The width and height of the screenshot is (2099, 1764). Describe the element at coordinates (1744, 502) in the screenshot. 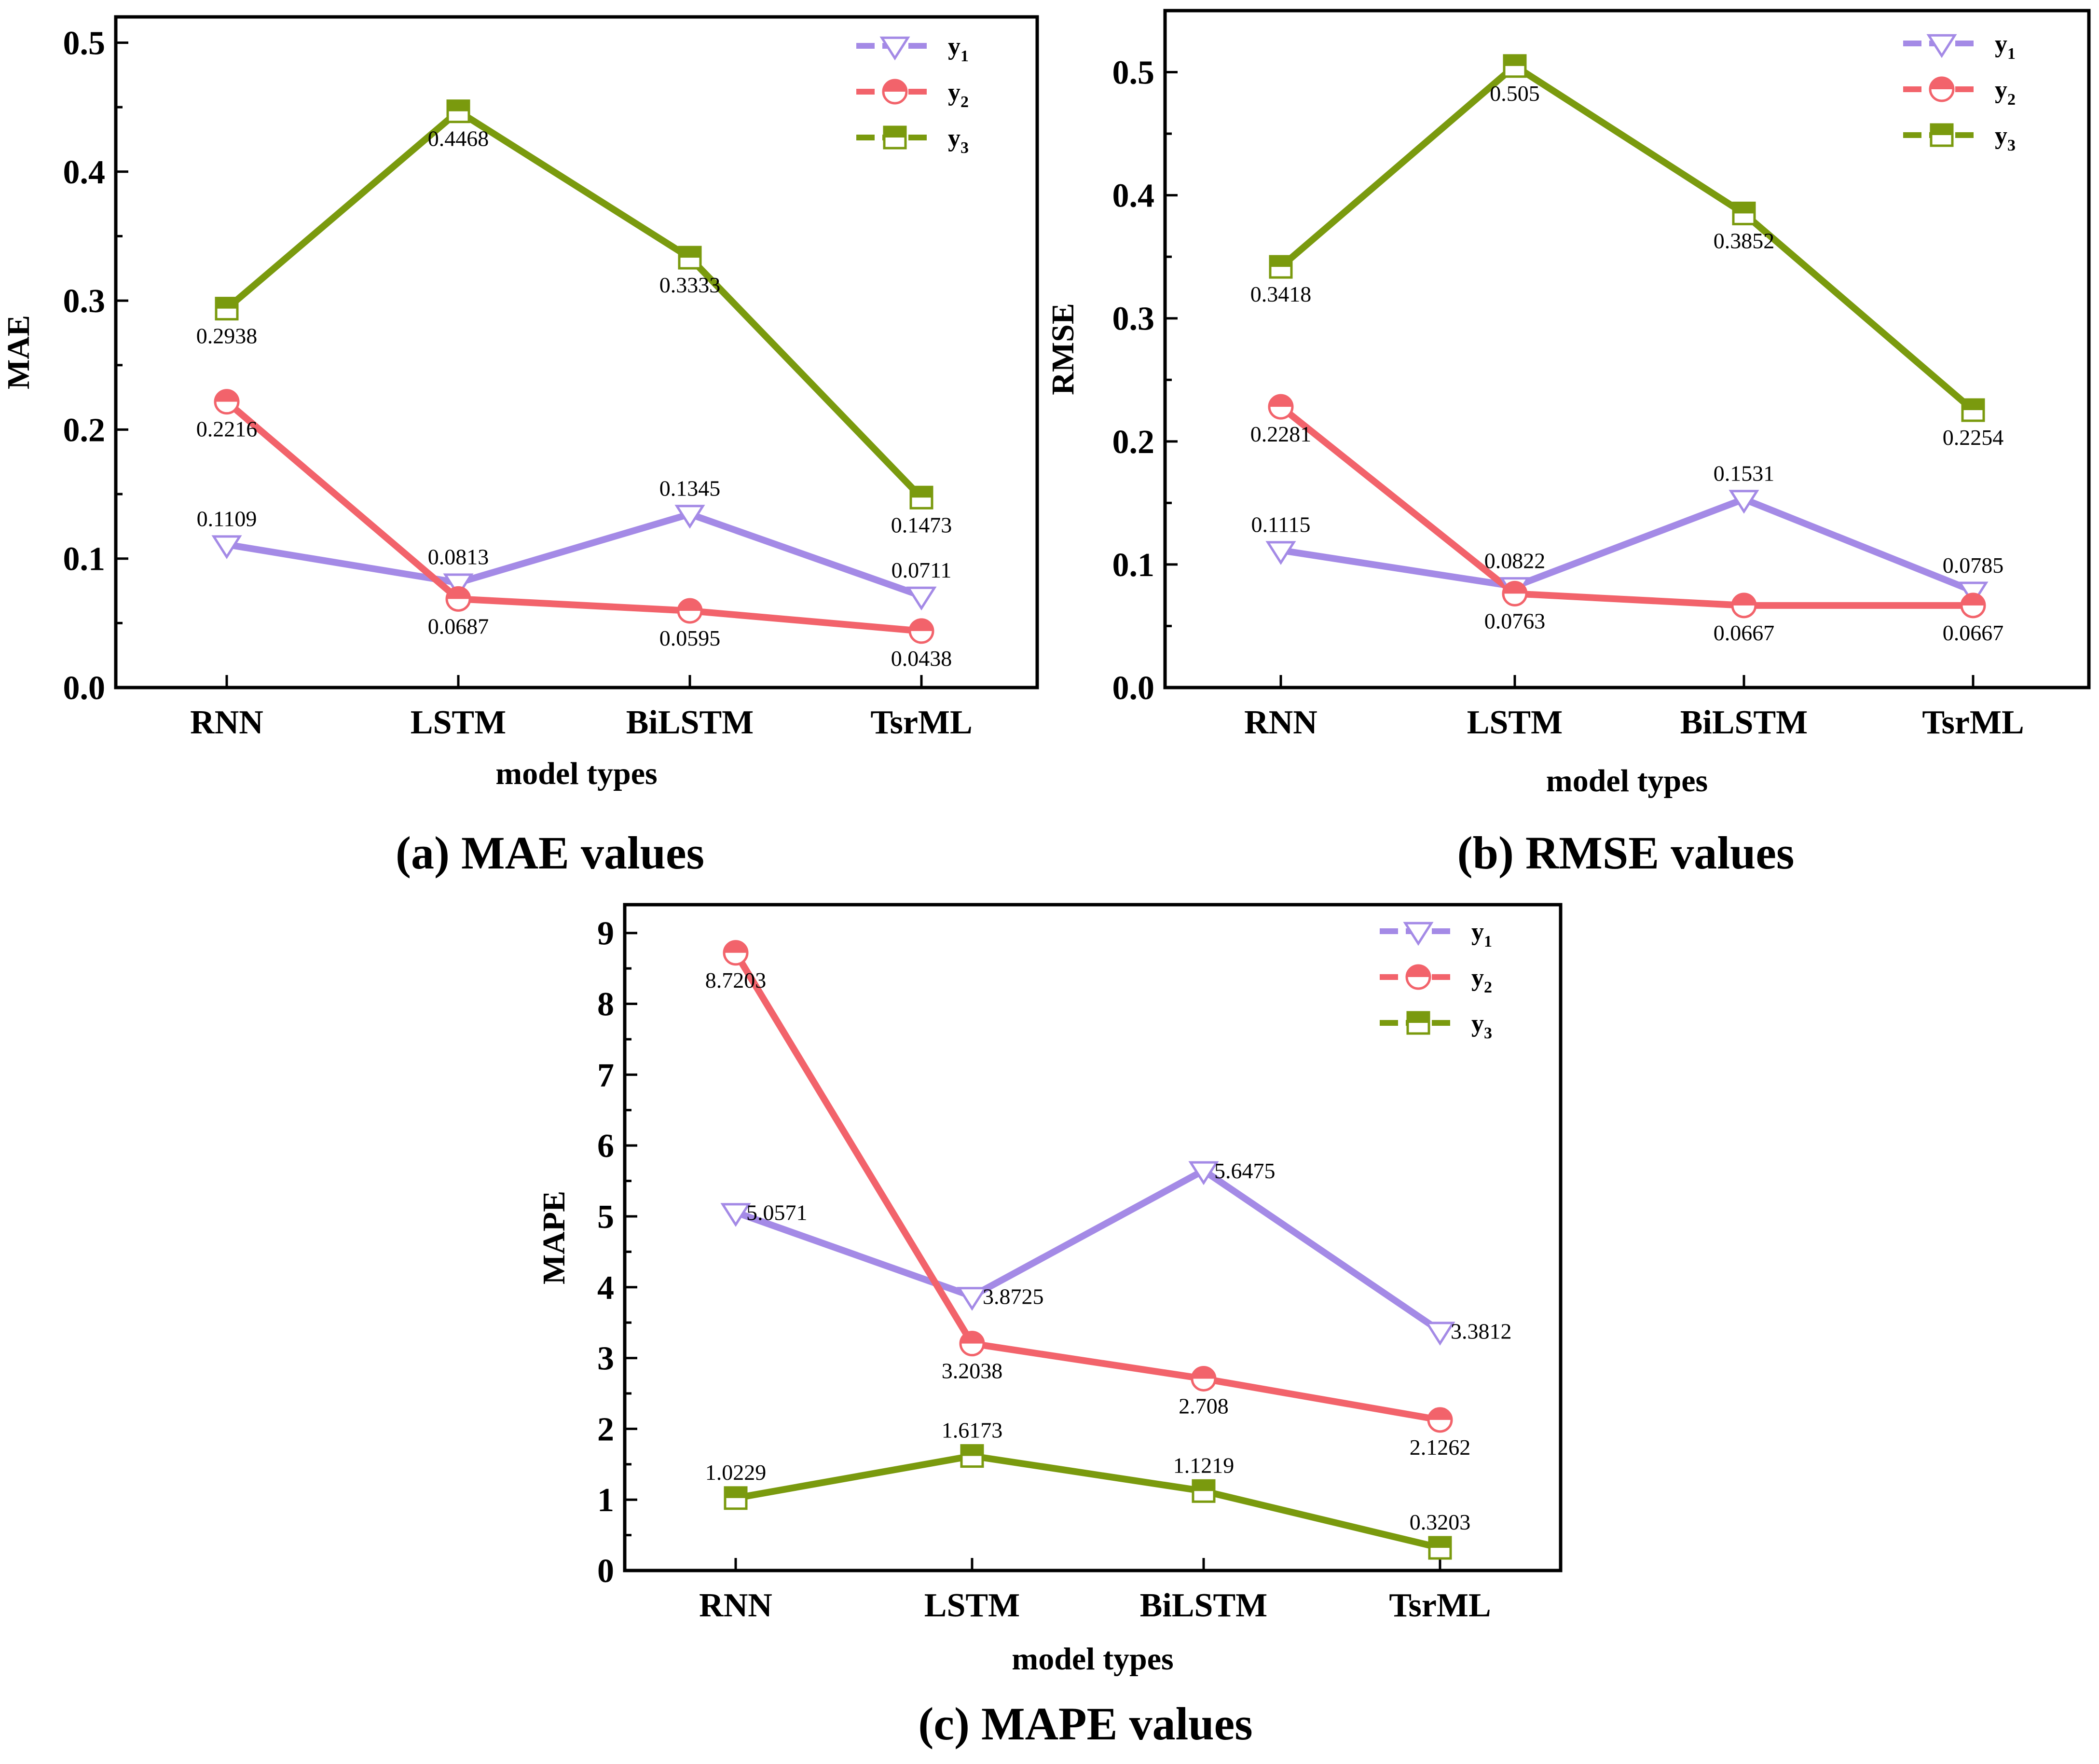

I see `point-y1-bilstm` at that location.